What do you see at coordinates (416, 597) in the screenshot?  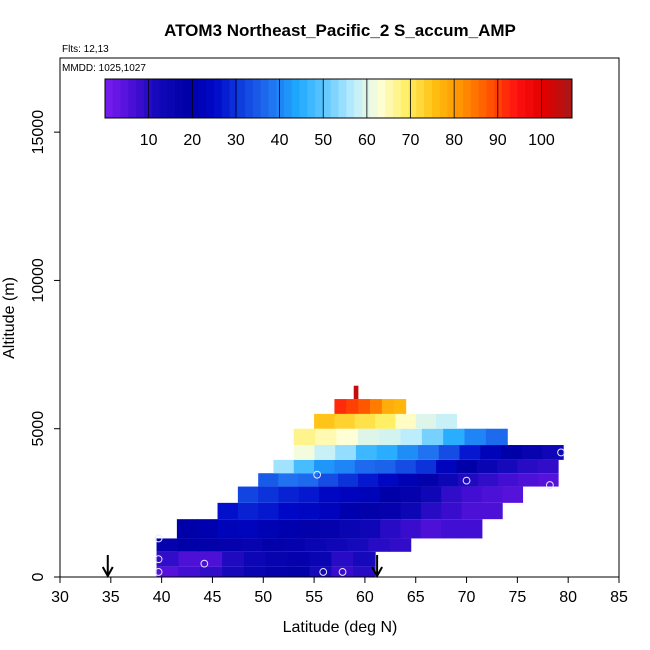 I see `x-tick-label: 65` at bounding box center [416, 597].